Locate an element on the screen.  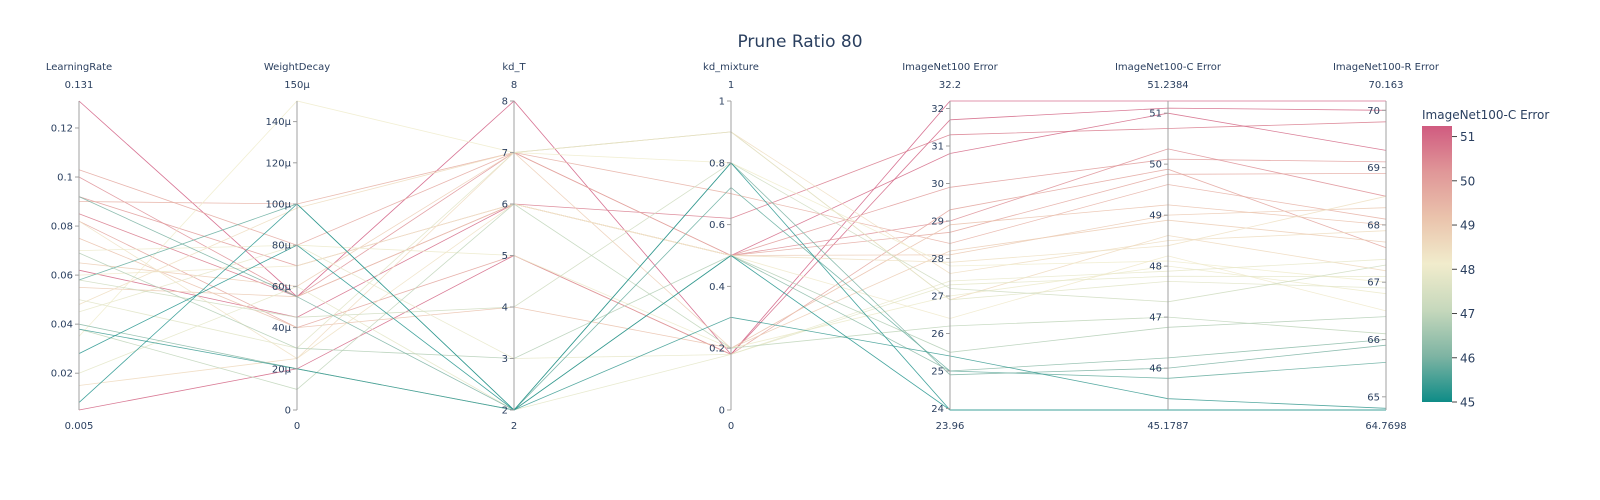
axis-range-max: 70.163 is located at coordinates (1386, 85).